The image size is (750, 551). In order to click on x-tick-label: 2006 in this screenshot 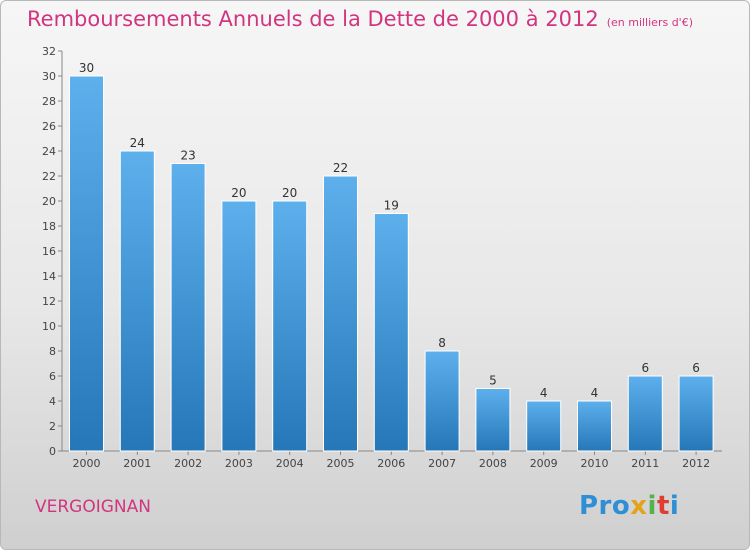, I will do `click(391, 463)`.